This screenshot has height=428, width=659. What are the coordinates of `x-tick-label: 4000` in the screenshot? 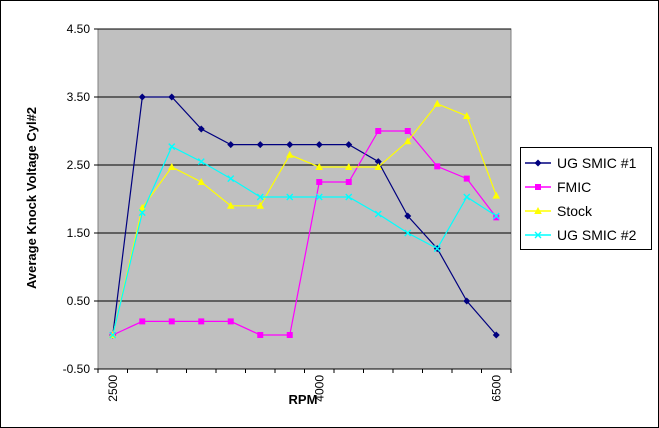 It's located at (319, 388).